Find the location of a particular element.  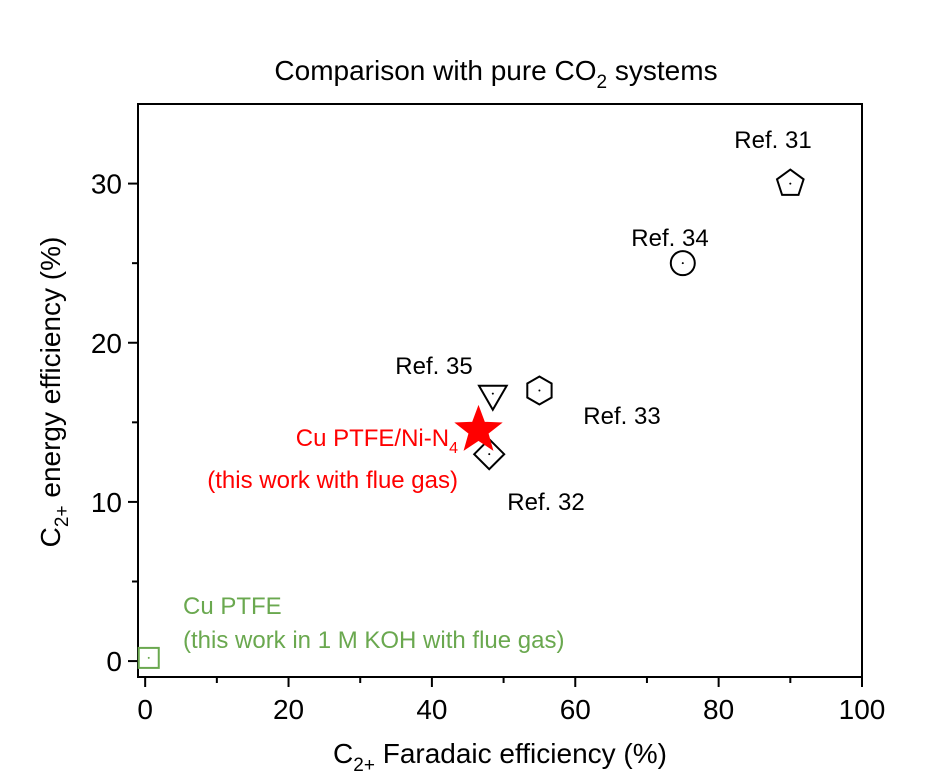

x-axis-ticks: 0 20 40 60 80 100 is located at coordinates (511, 701).